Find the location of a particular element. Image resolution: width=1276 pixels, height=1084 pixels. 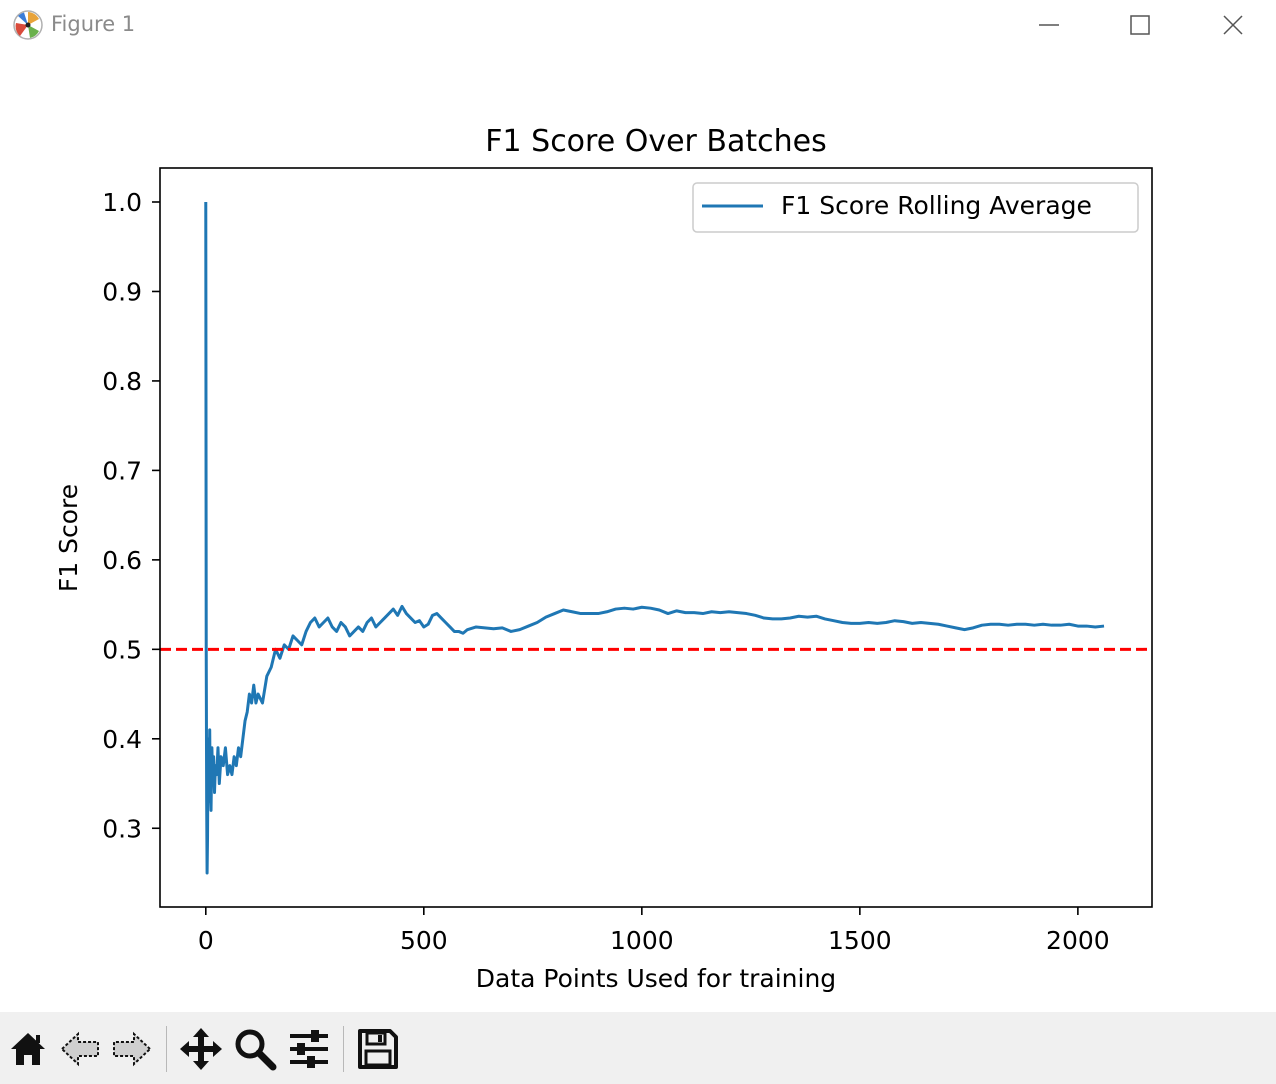

minimize-icon is located at coordinates (1049, 25).